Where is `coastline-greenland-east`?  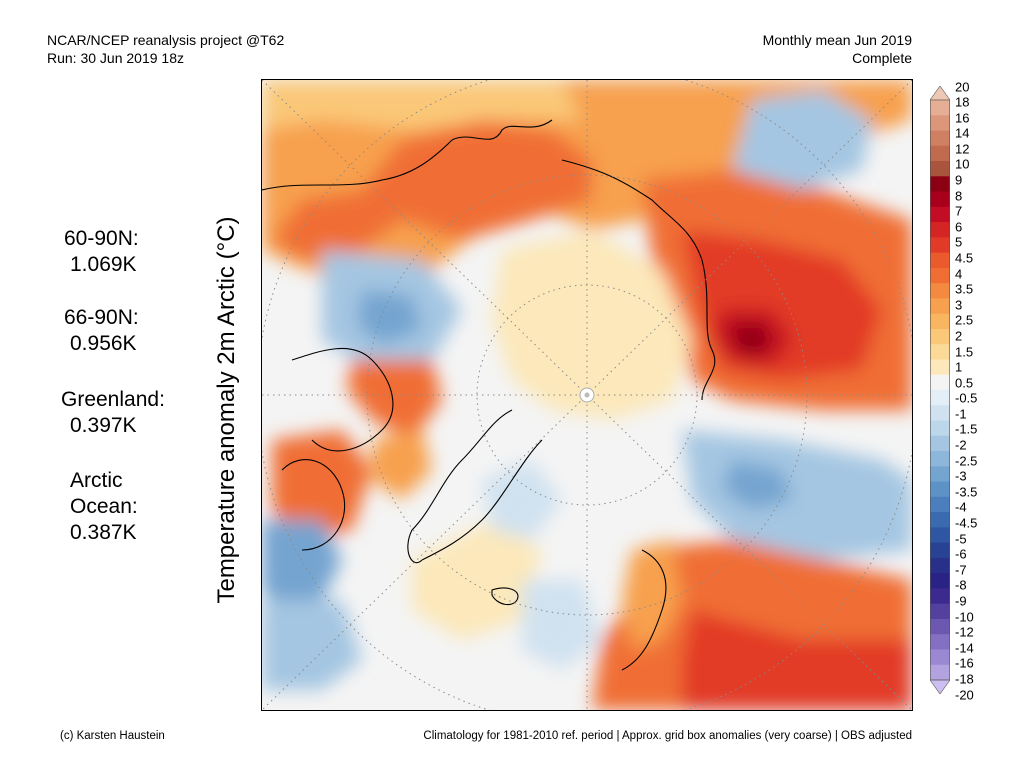 coastline-greenland-east is located at coordinates (482, 500).